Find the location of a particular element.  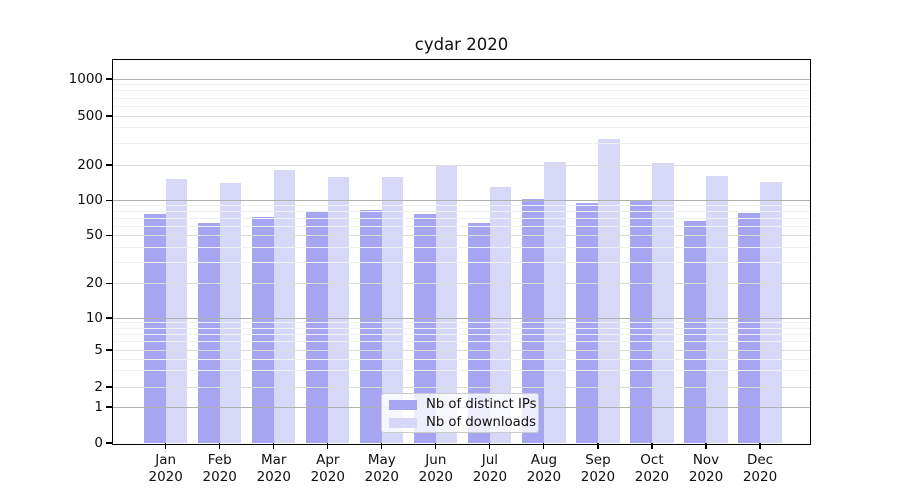

chart-title: cydar 2020 is located at coordinates (461, 44).